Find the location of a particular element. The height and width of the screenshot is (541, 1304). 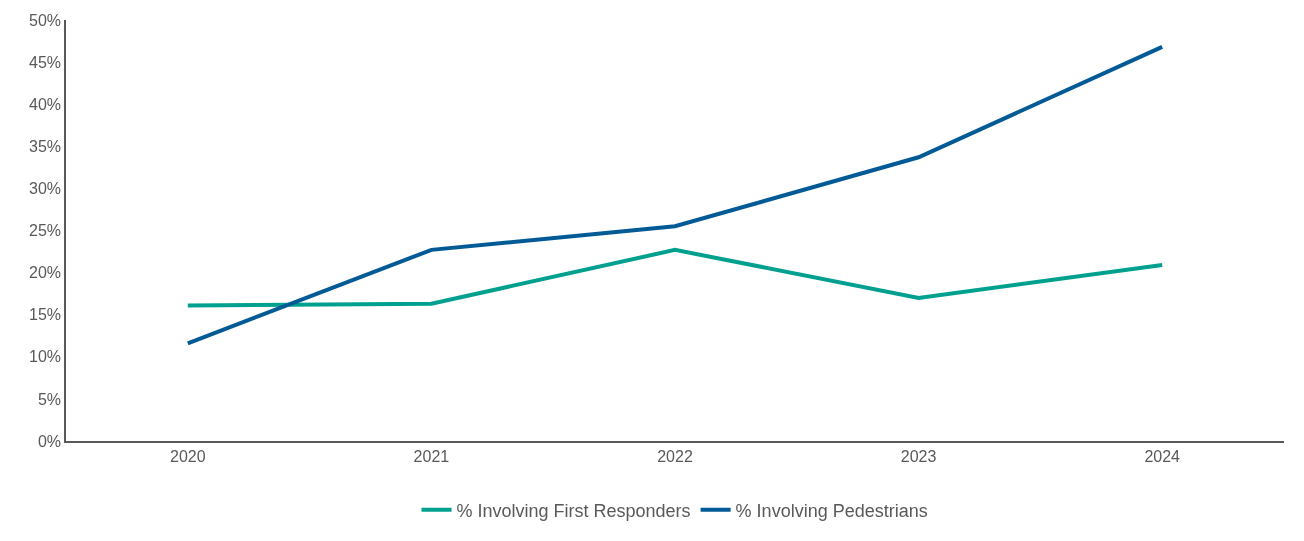

legend-label: % Involving Pedestrians is located at coordinates (831, 510).